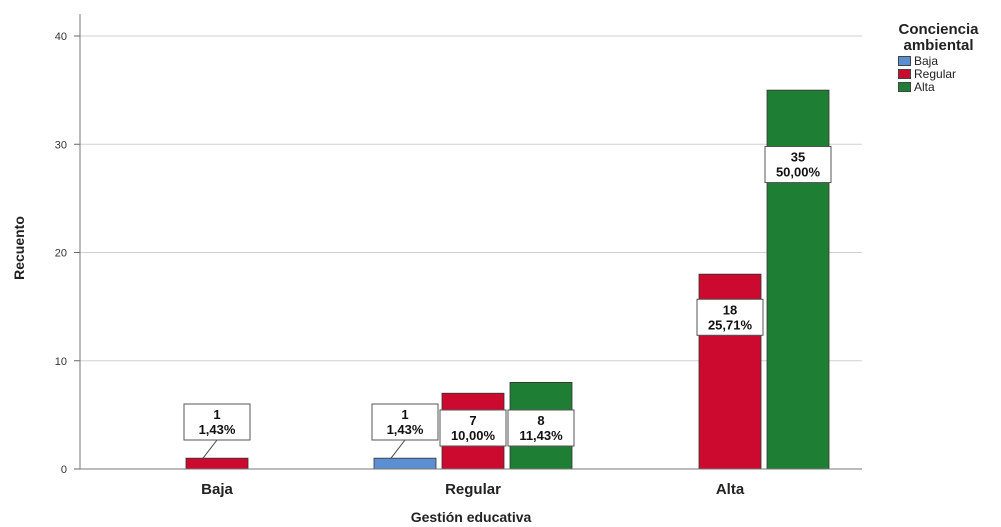 This screenshot has width=1001, height=527. What do you see at coordinates (61, 145) in the screenshot?
I see `y-tick-label: 30` at bounding box center [61, 145].